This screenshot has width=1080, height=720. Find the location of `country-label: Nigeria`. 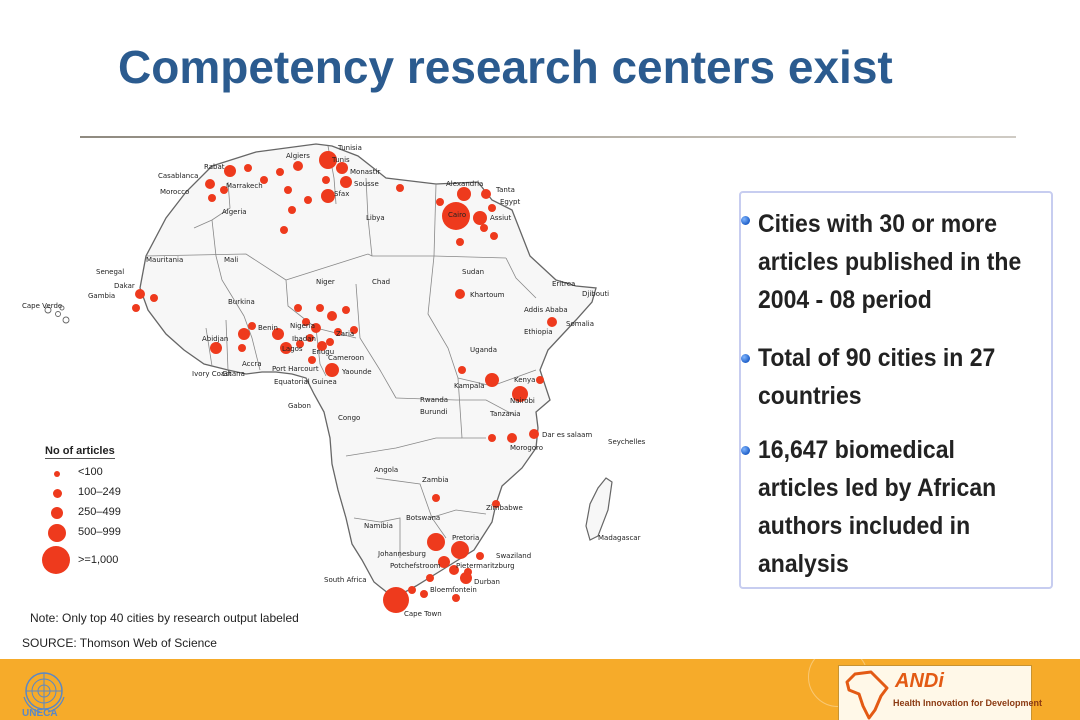

country-label: Nigeria is located at coordinates (302, 326).